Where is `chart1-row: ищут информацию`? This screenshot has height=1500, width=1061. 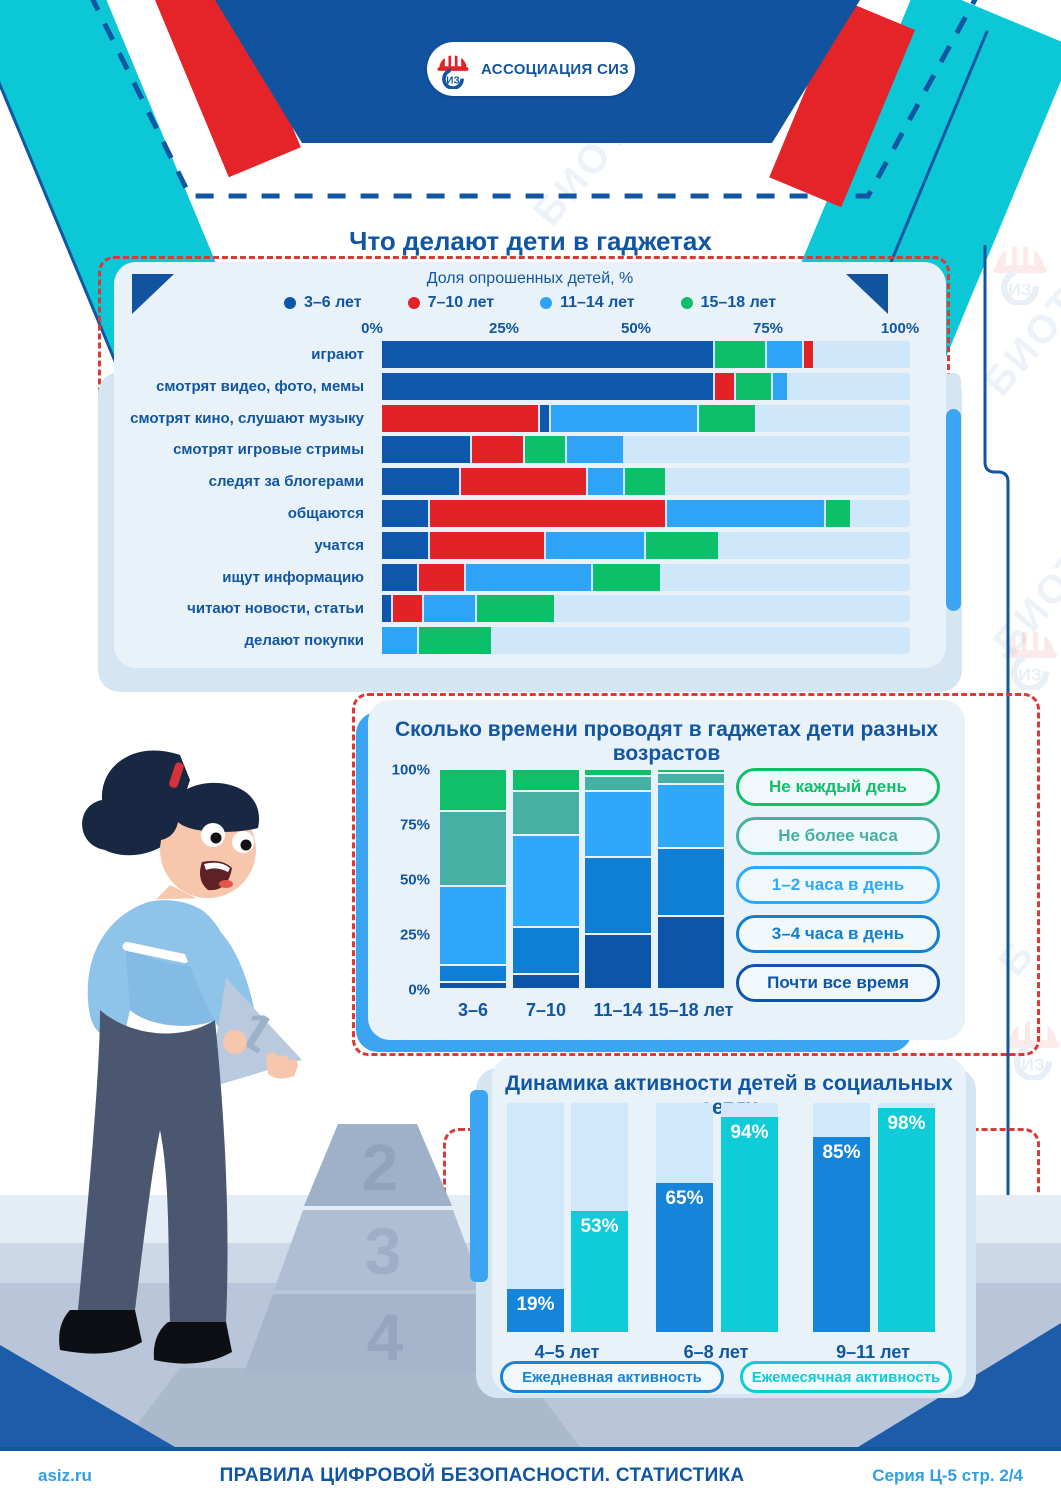
chart1-row: ищут информацию is located at coordinates (530, 577).